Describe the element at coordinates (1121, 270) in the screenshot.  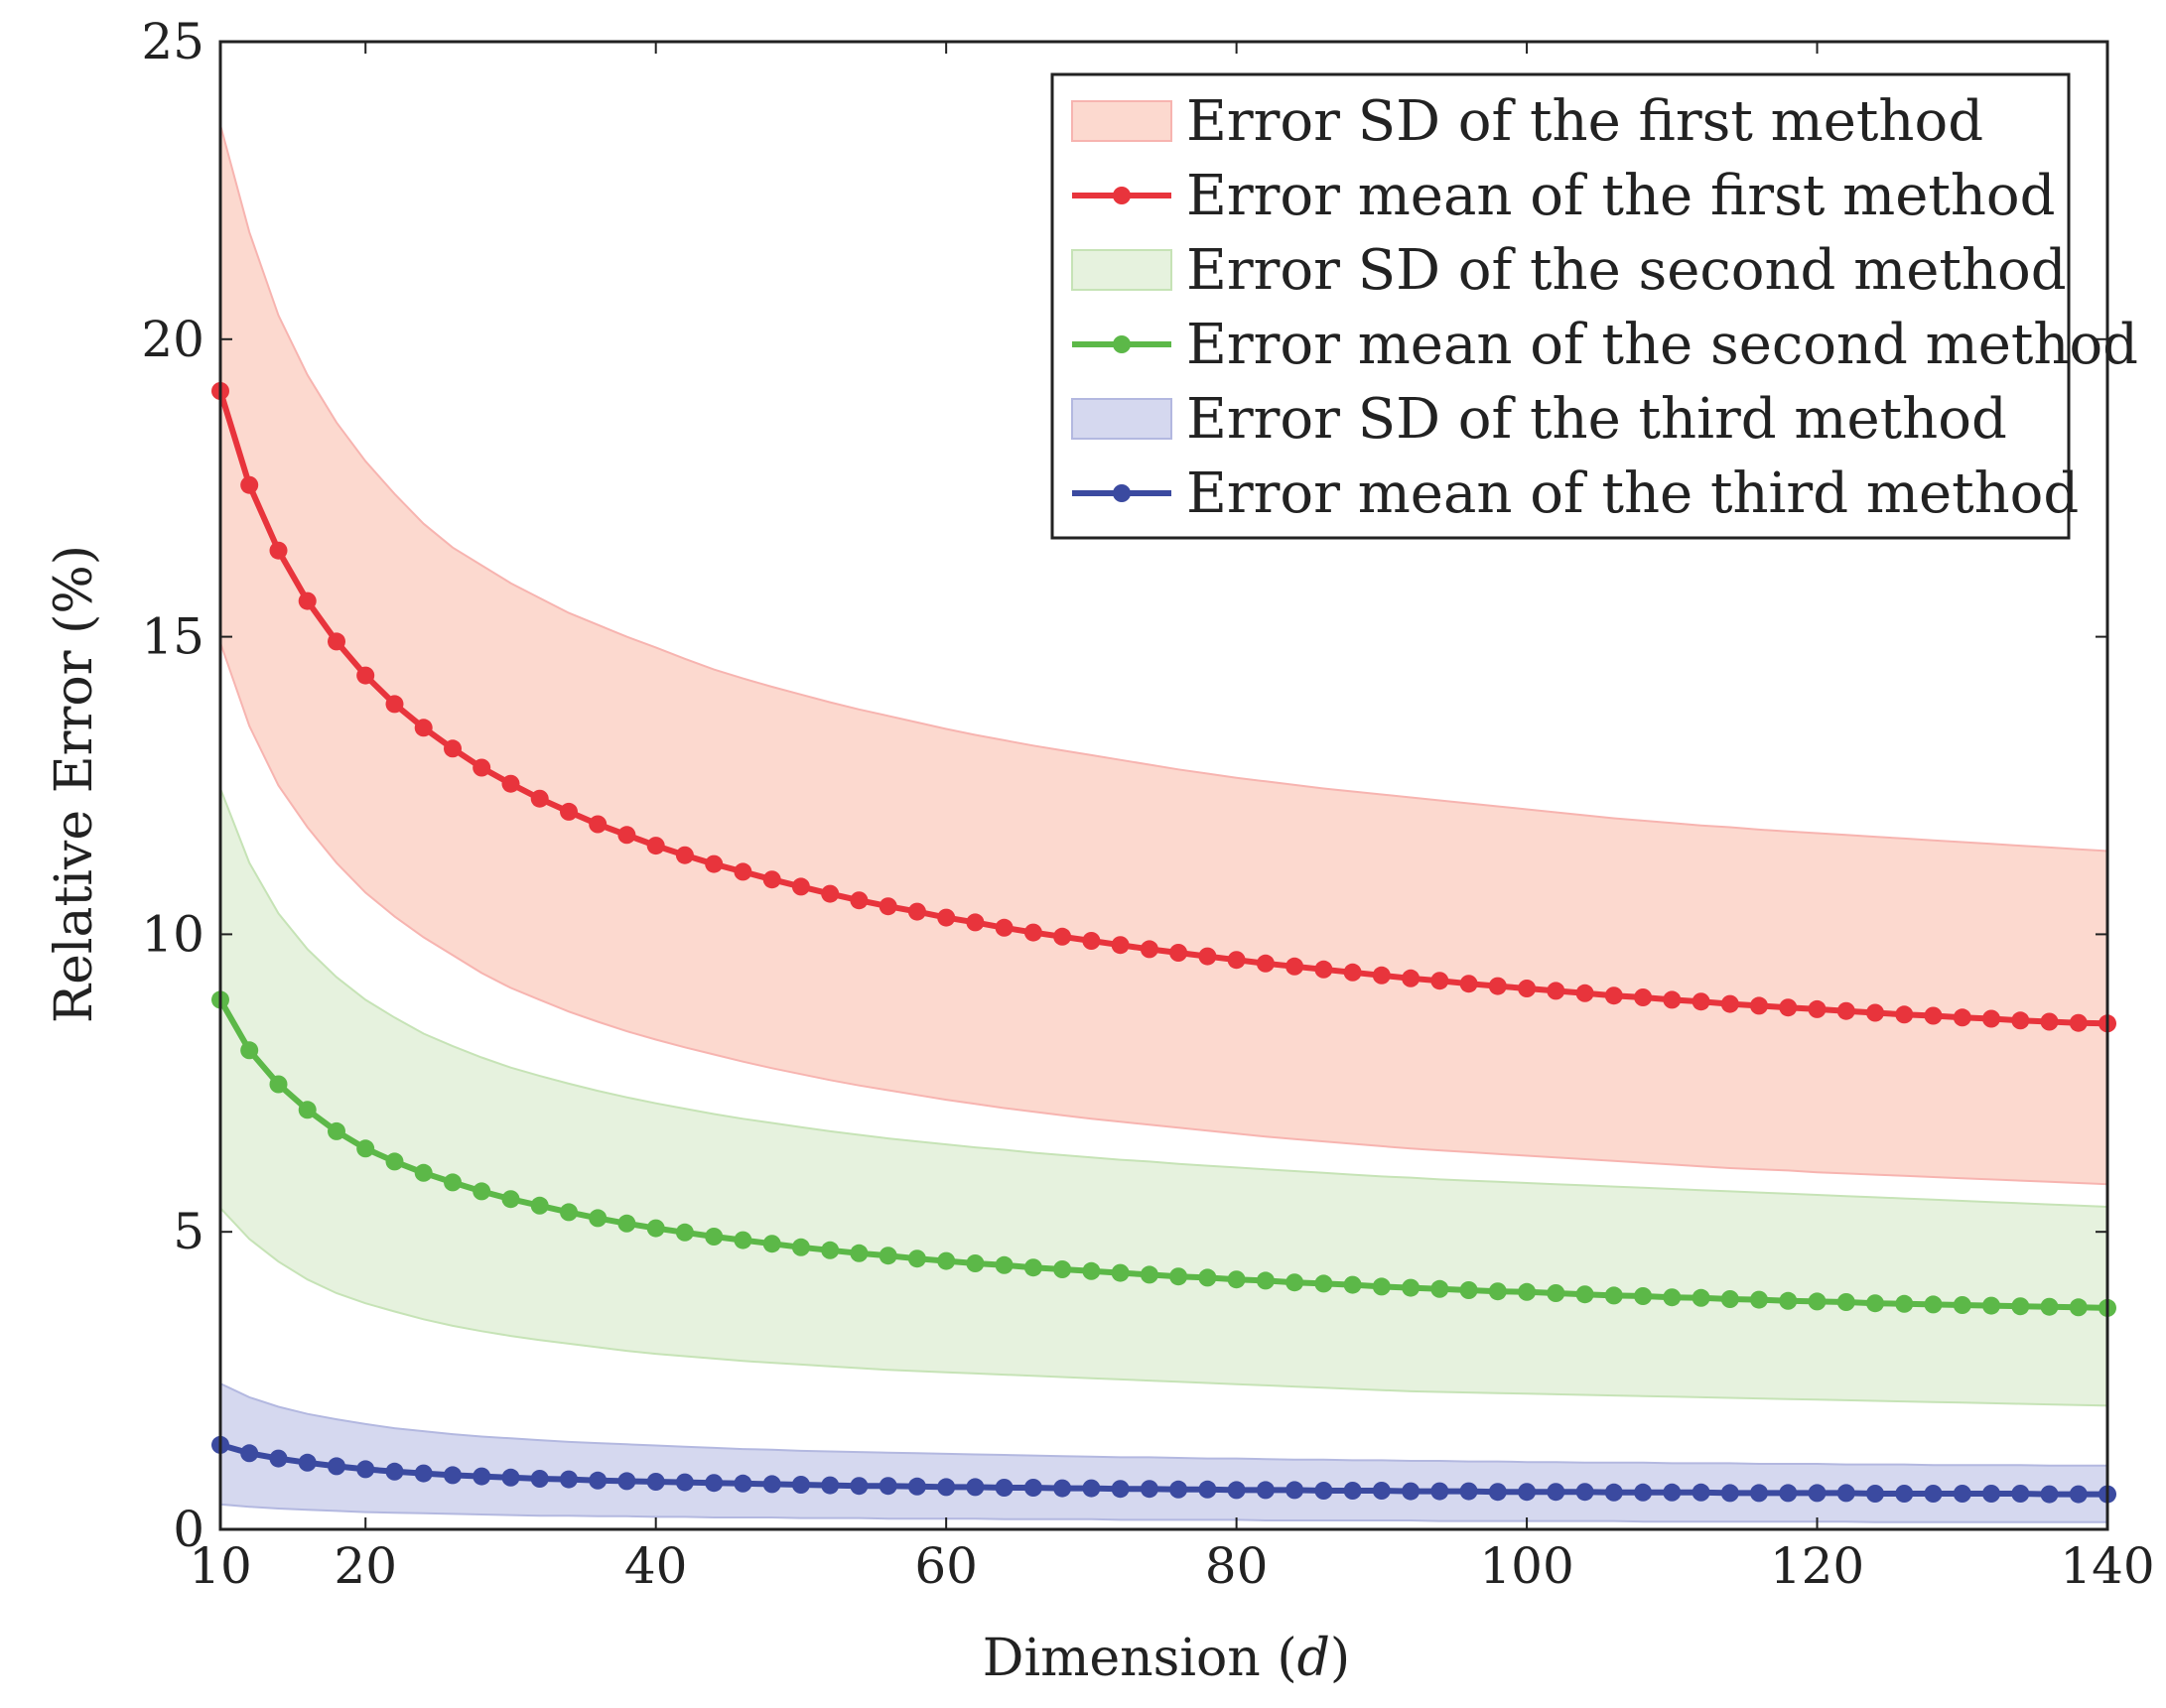
I see `legend-swatch-band` at that location.